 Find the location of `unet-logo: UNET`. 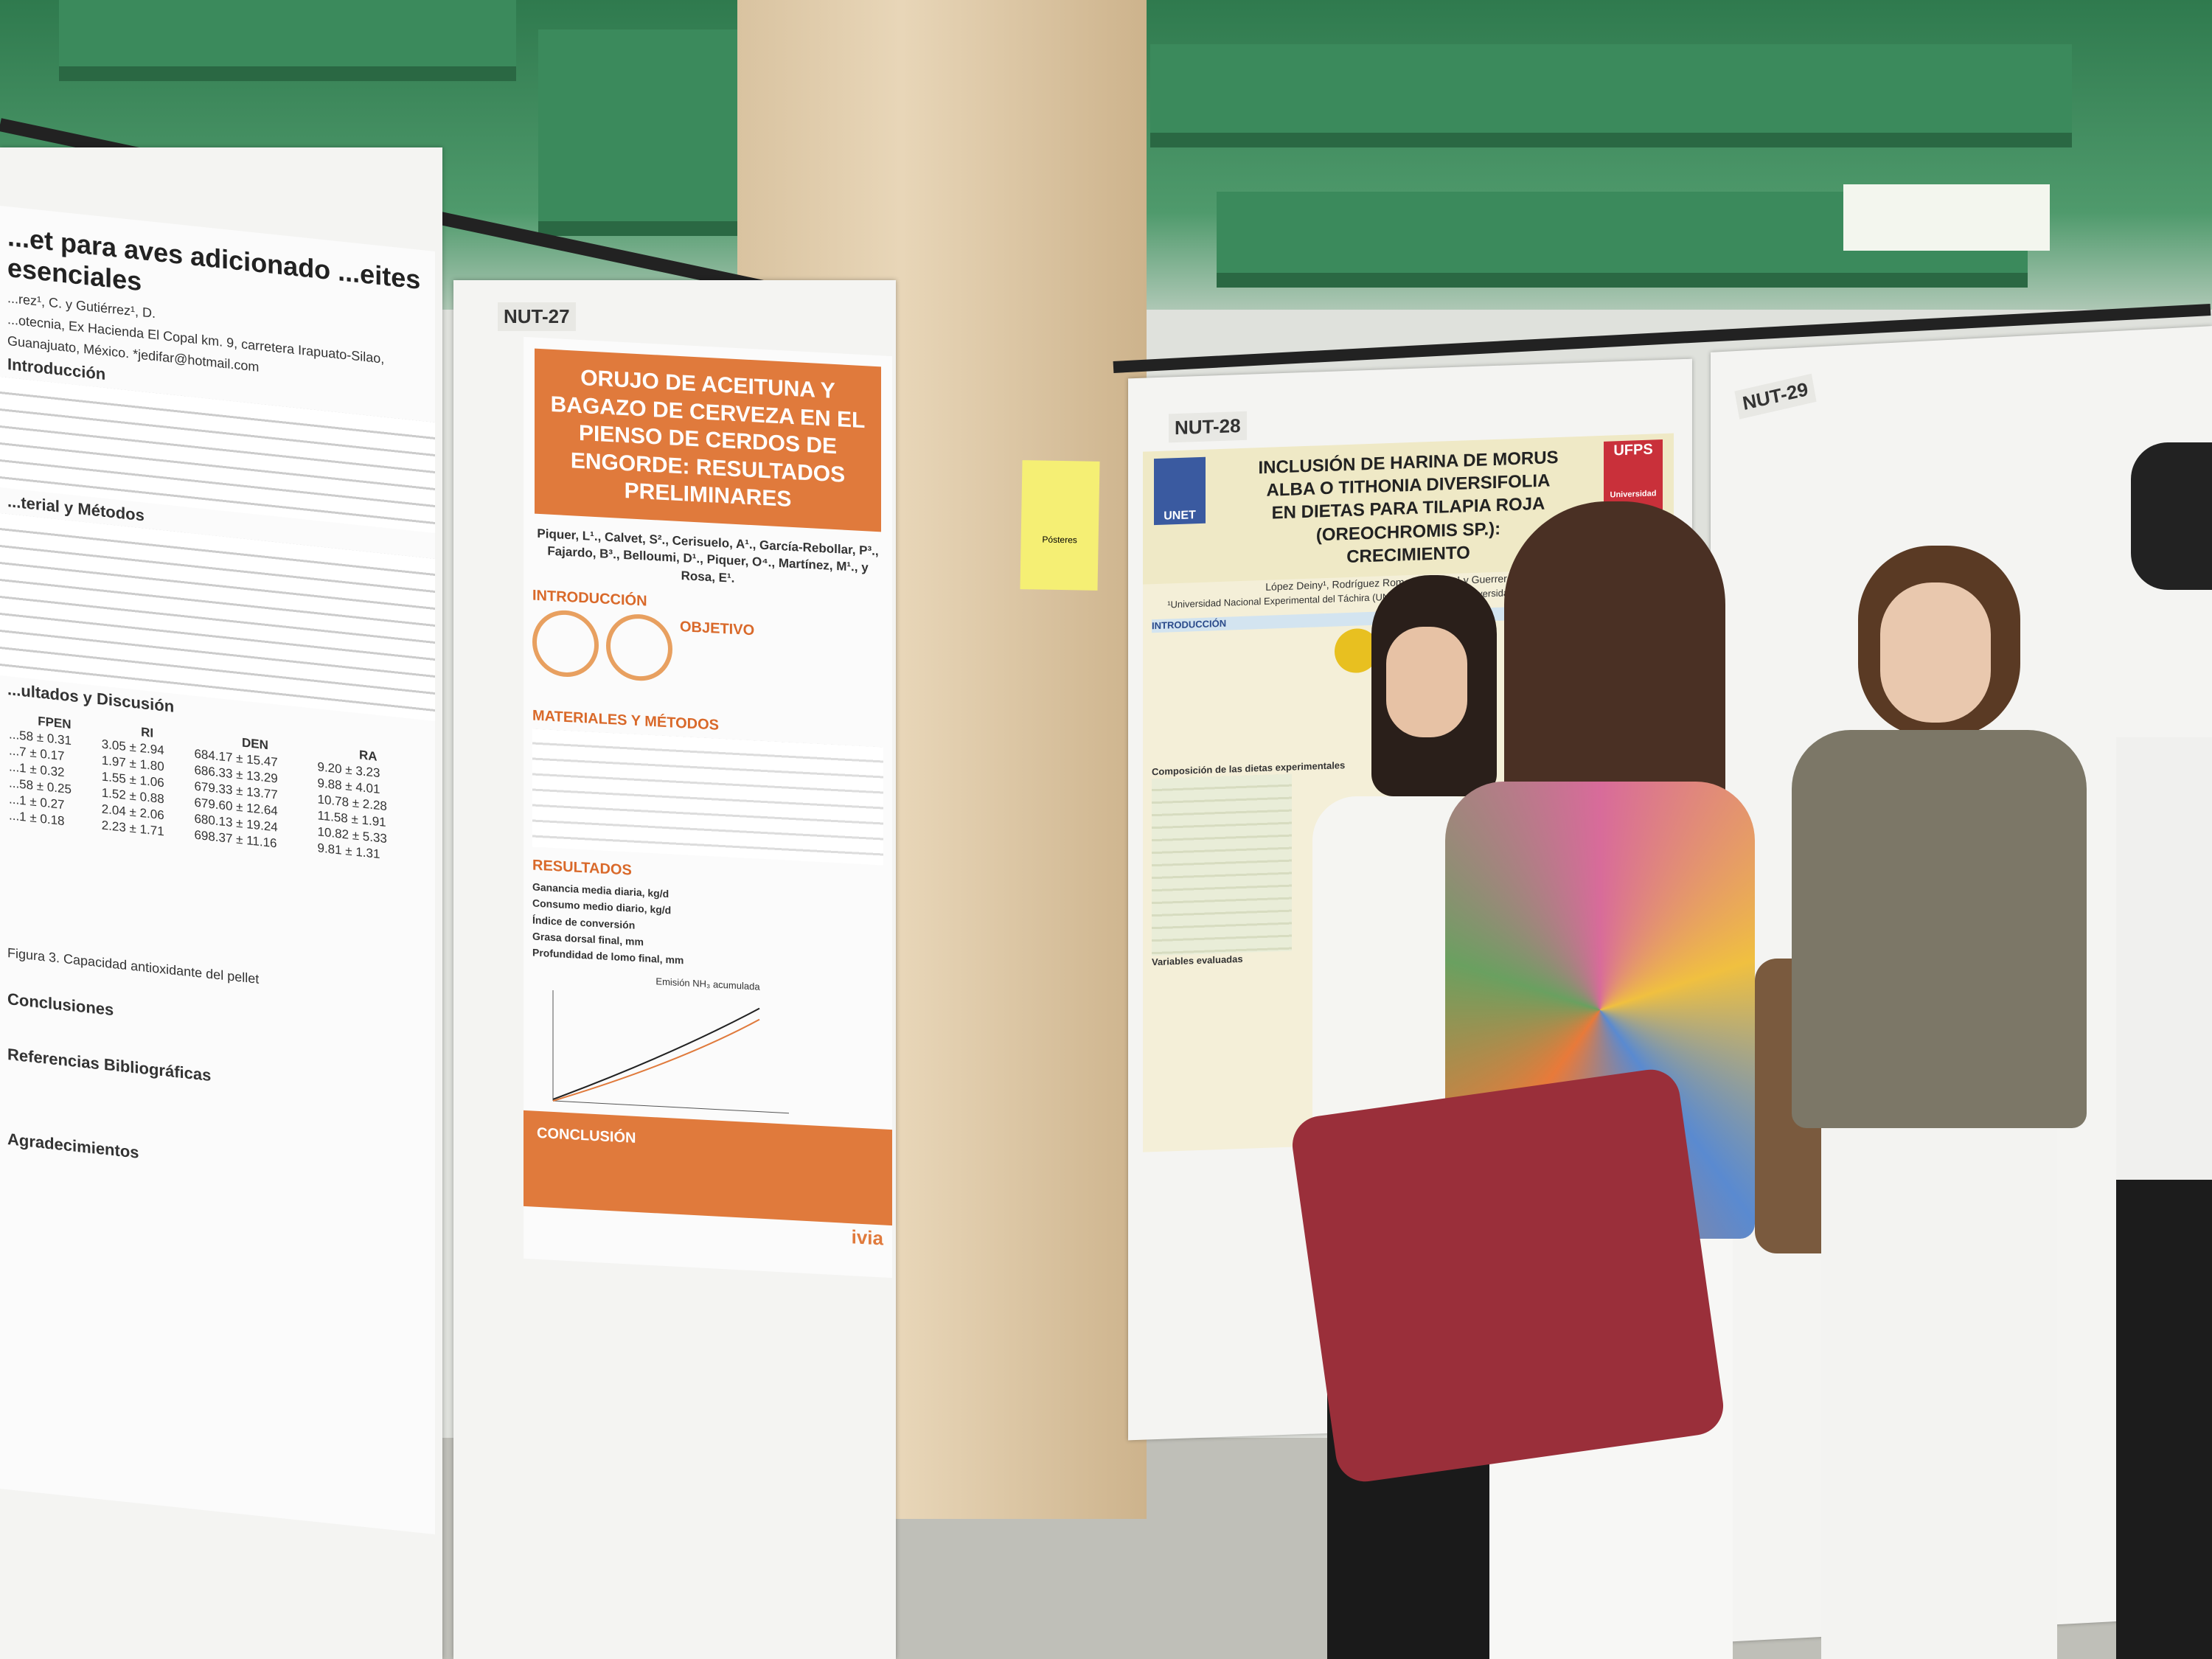

unet-logo: UNET is located at coordinates (1180, 491).